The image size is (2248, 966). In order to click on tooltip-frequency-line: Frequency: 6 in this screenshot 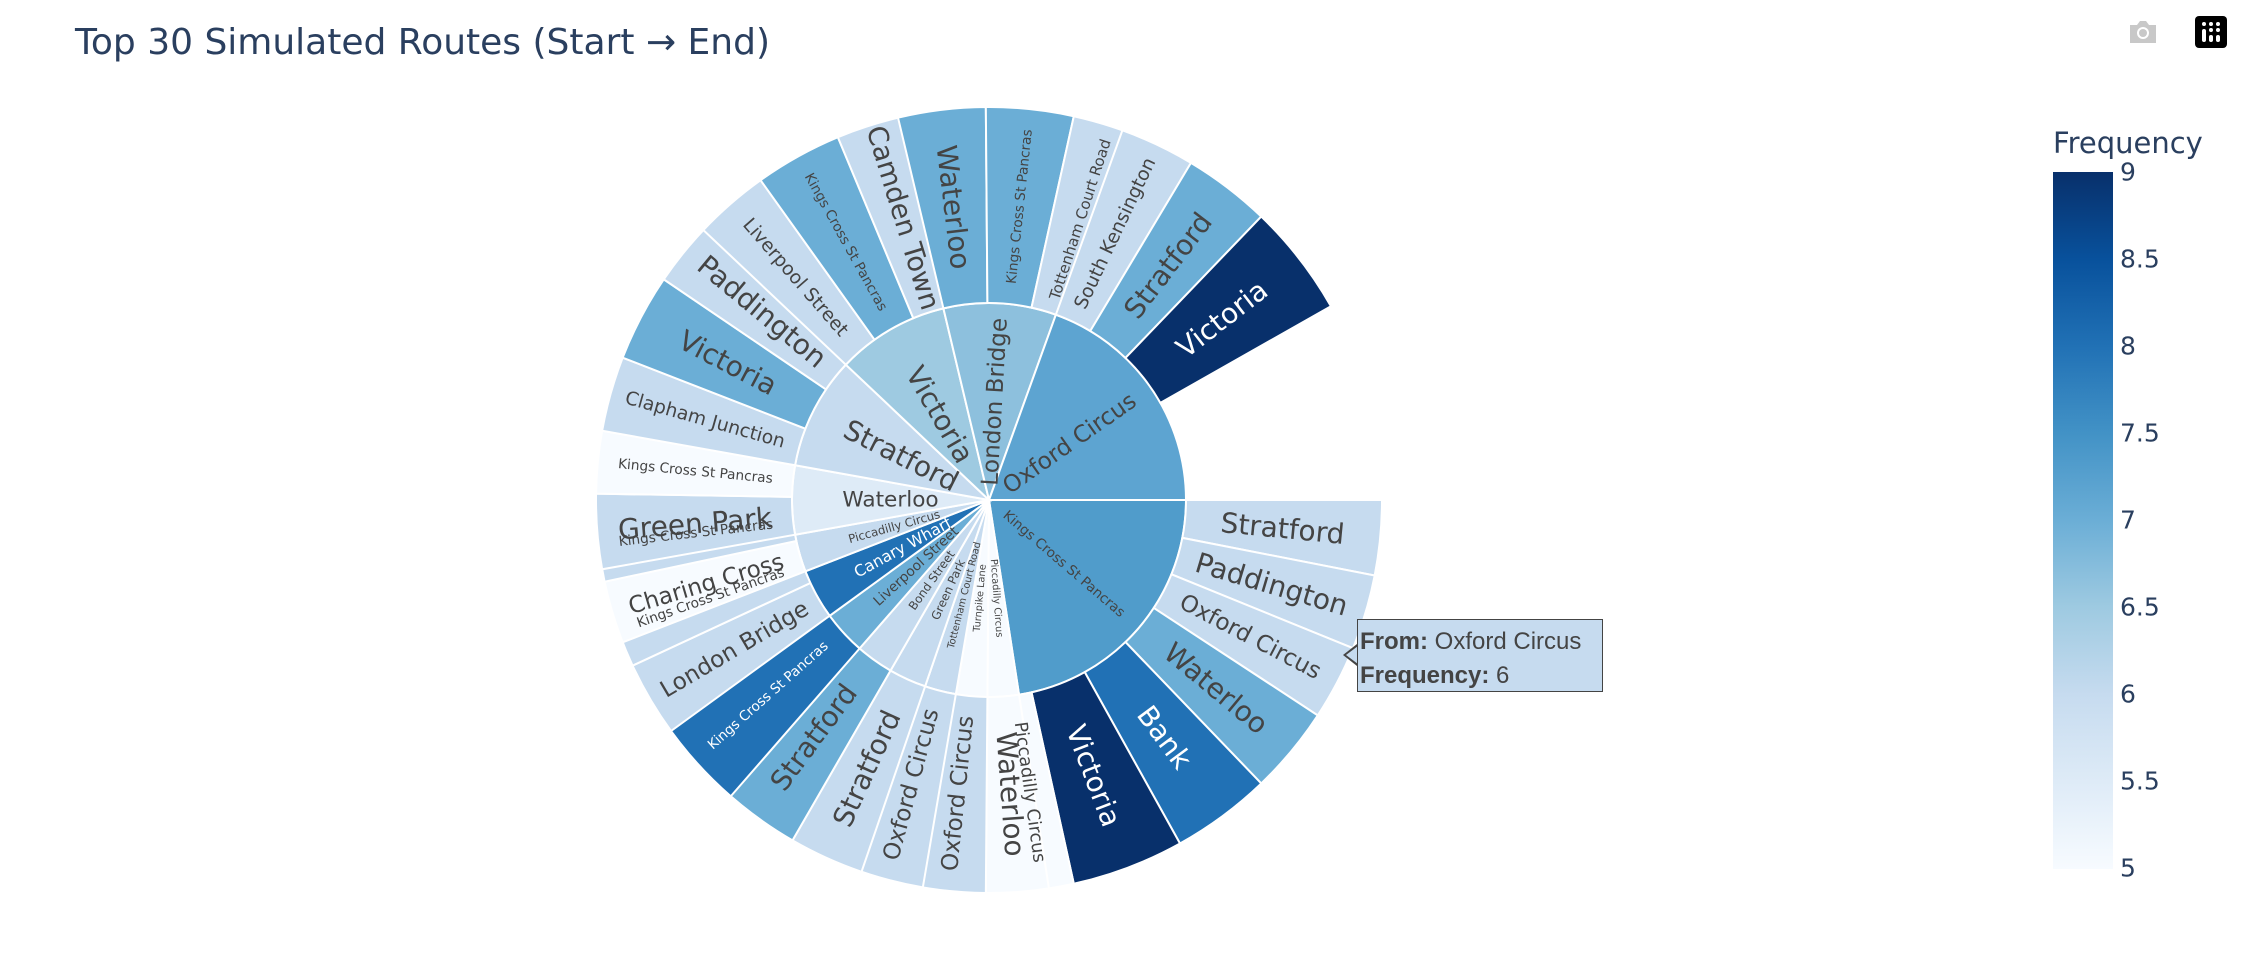, I will do `click(1480, 676)`.